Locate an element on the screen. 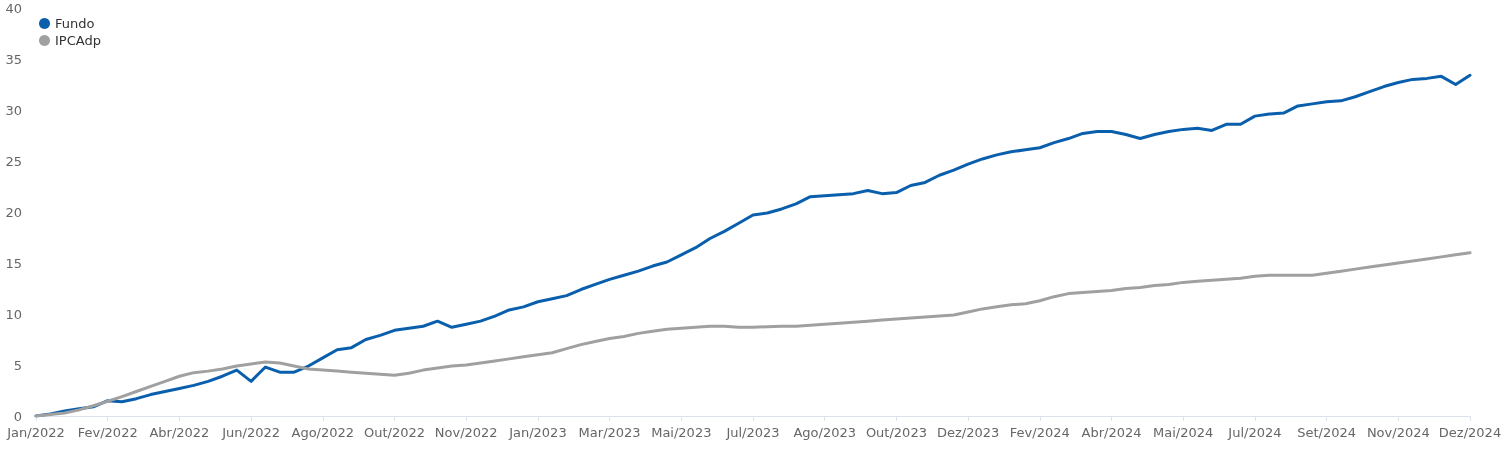 This screenshot has width=1510, height=459. x-tick-label: Abr/2022 is located at coordinates (179, 432).